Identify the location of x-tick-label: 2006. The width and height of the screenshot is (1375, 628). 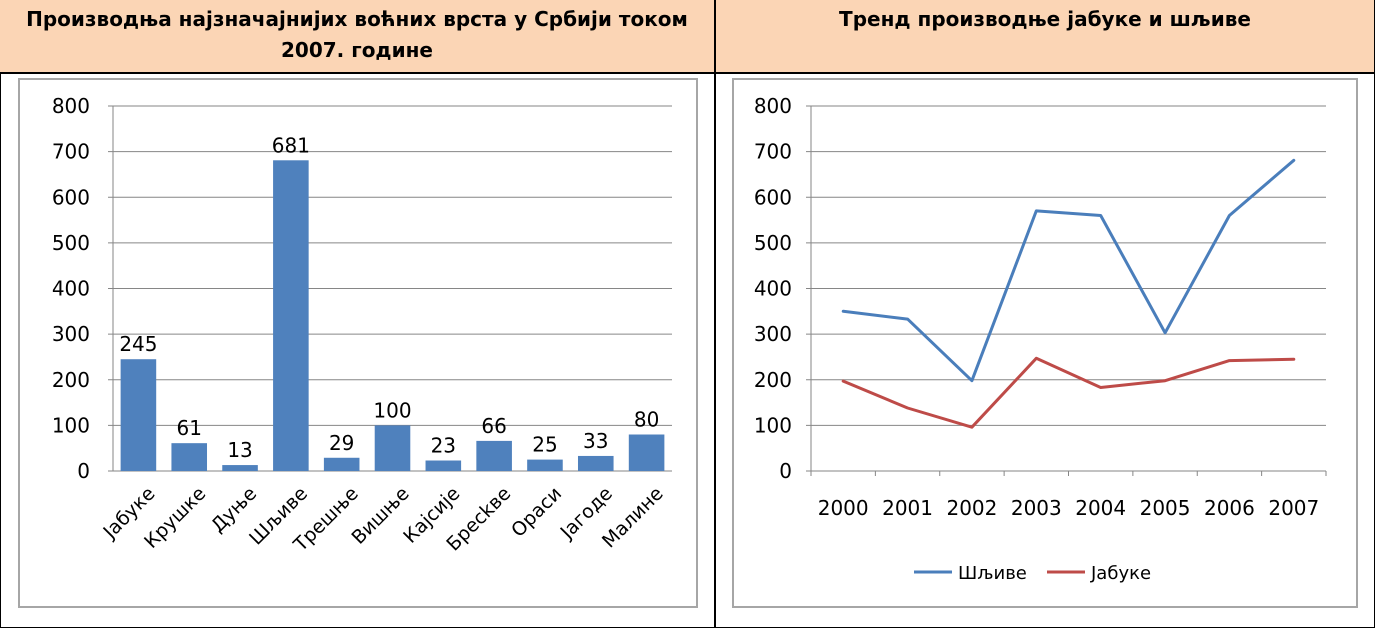
(1229, 508).